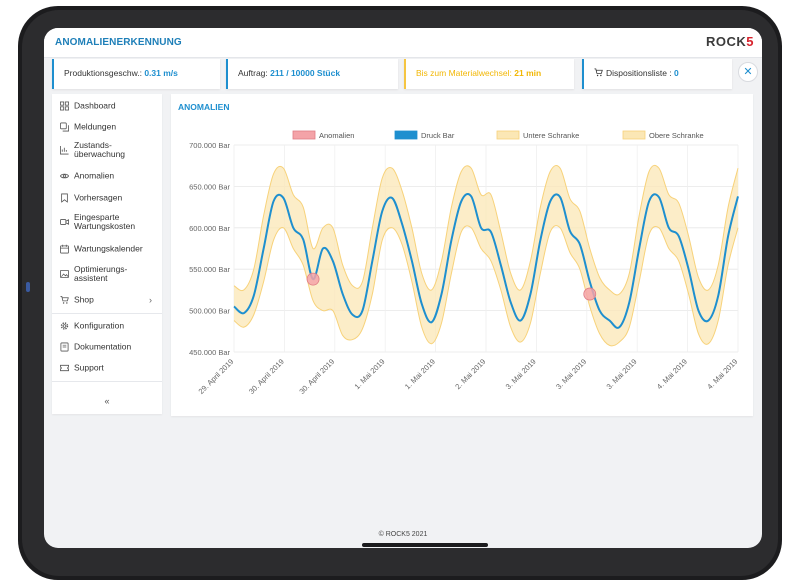 The image size is (800, 588). I want to click on series-untere-schranke, so click(486, 286).